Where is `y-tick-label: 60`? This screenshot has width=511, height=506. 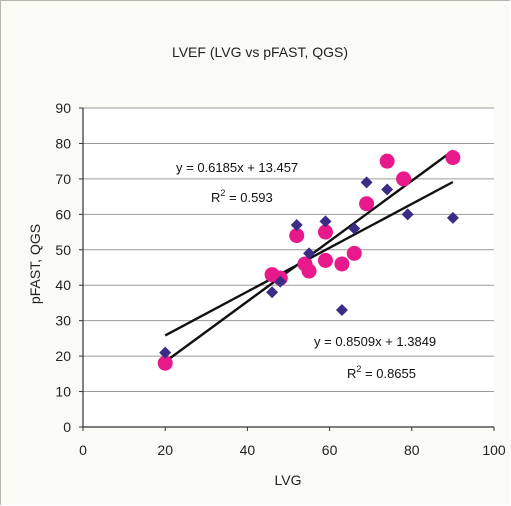 y-tick-label: 60 is located at coordinates (63, 214).